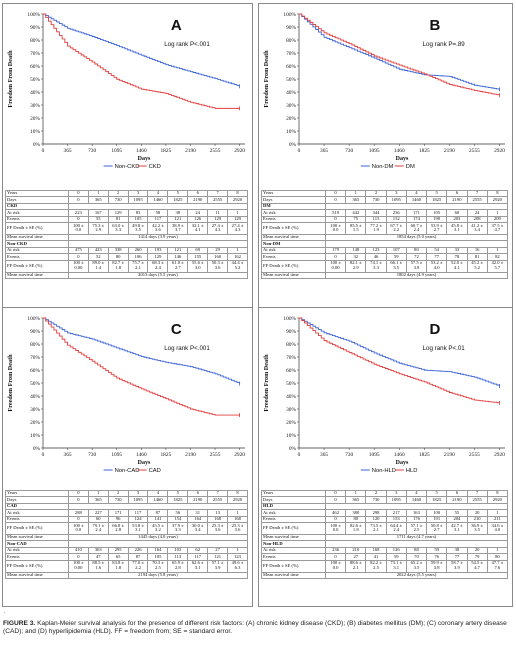 The width and height of the screenshot is (516, 650). Describe the element at coordinates (218, 528) in the screenshot. I see `table-cell: 25.3 ±3.6` at that location.